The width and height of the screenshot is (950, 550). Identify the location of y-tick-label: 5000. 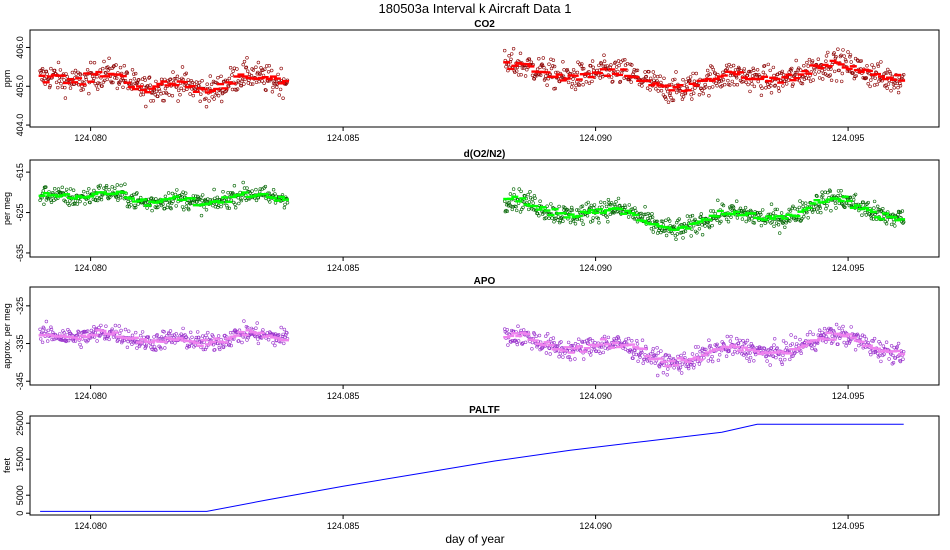
(20, 495).